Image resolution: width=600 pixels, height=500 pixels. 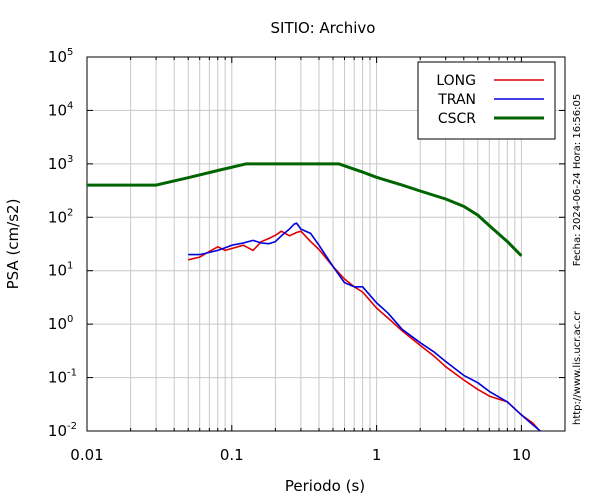 I want to click on y-tick-exponent: 3, so click(x=70, y=159).